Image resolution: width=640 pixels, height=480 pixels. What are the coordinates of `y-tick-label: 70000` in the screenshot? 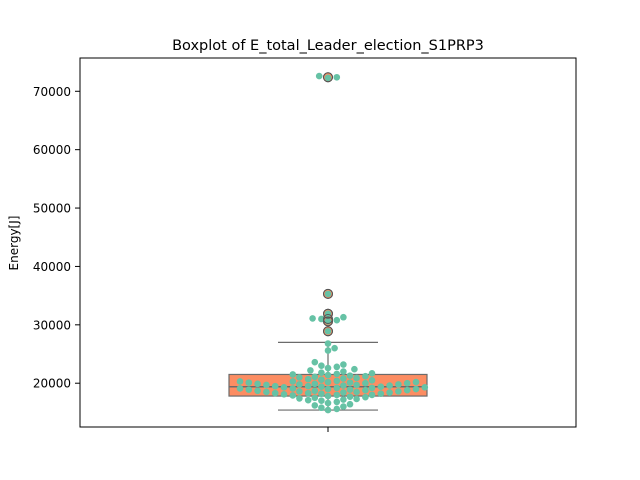 It's located at (52, 92).